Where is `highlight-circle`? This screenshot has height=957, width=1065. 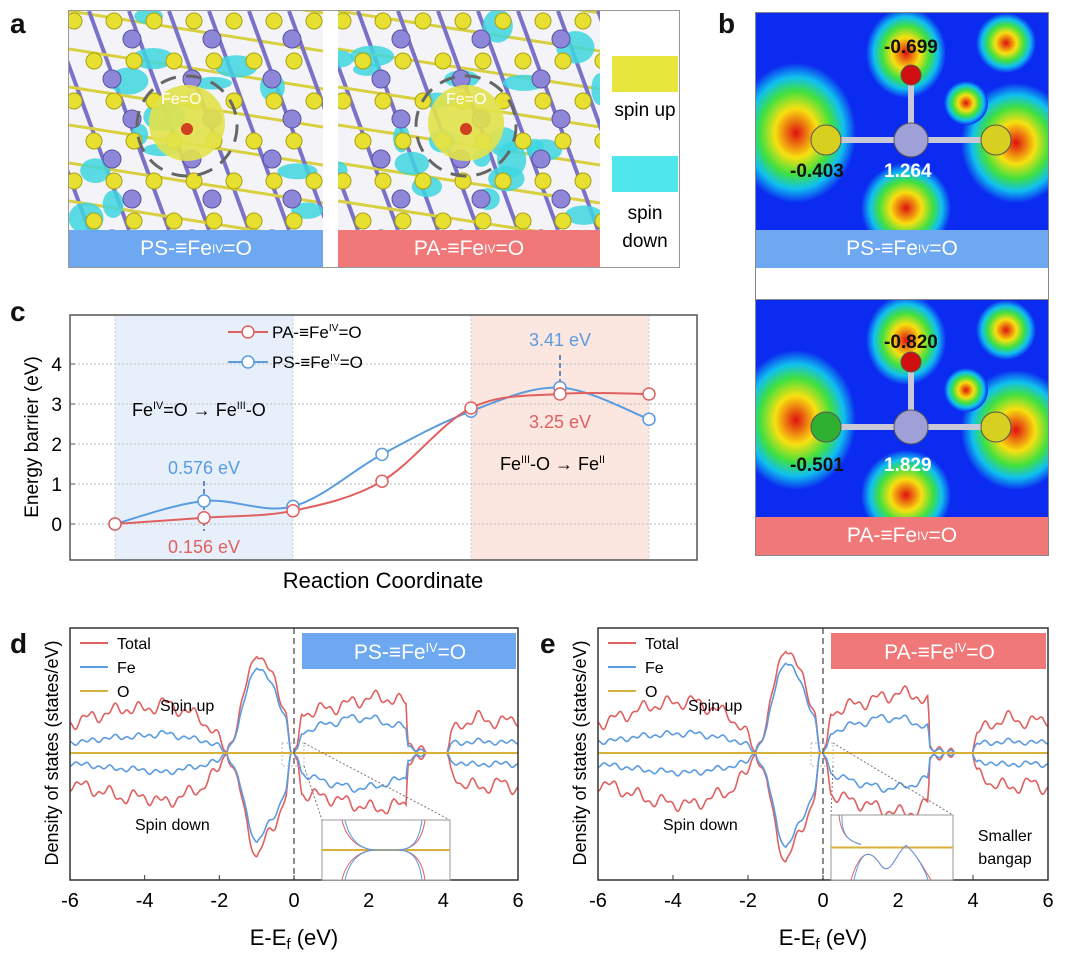 highlight-circle is located at coordinates (187, 126).